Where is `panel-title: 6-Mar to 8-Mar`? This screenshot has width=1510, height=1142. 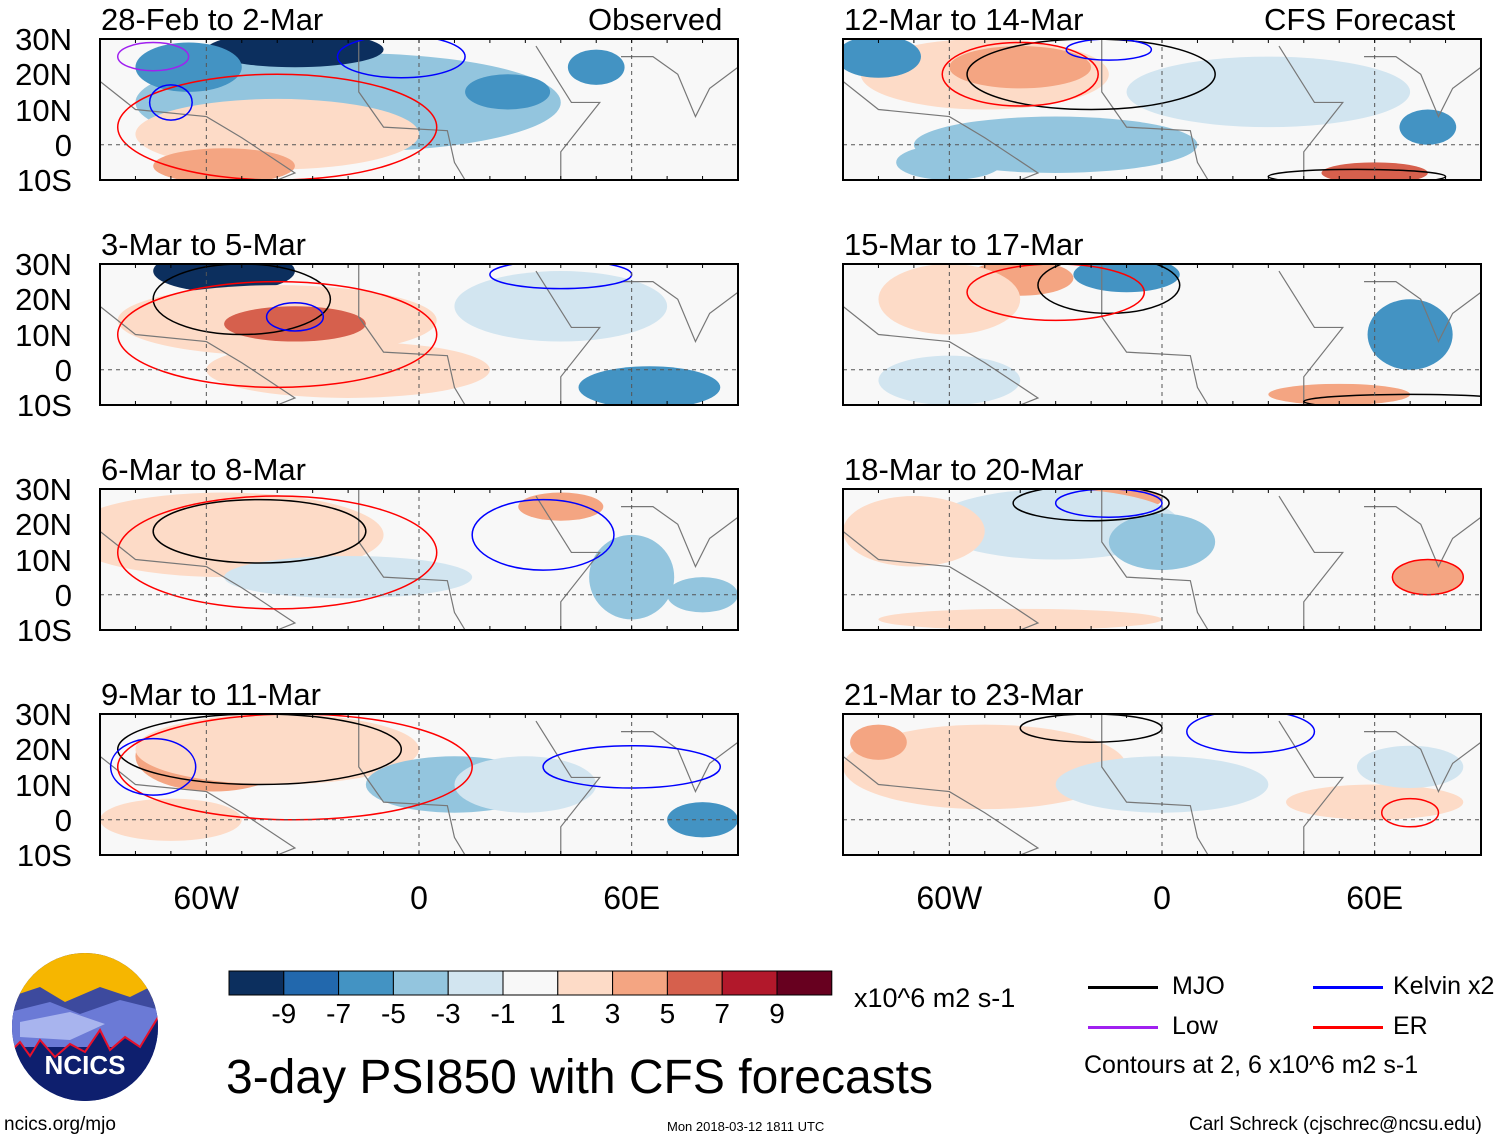
panel-title: 6-Mar to 8-Mar is located at coordinates (203, 469).